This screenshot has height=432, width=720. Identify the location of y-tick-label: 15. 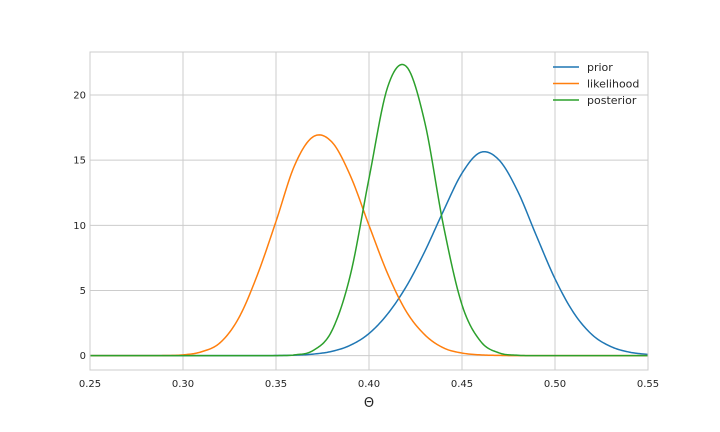
(79, 161).